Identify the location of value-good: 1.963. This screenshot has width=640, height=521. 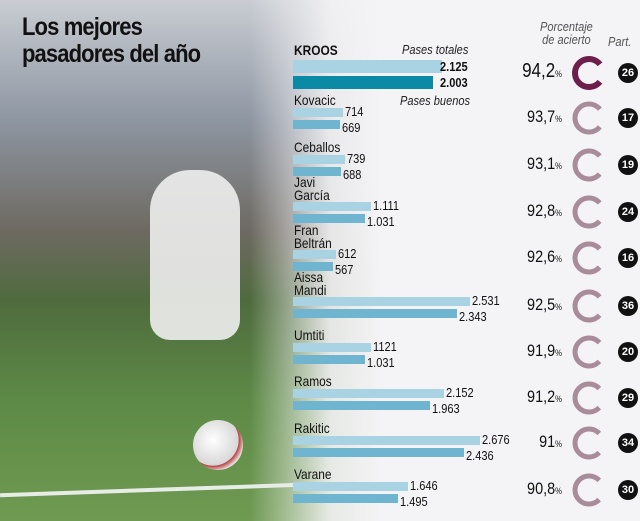
(446, 408).